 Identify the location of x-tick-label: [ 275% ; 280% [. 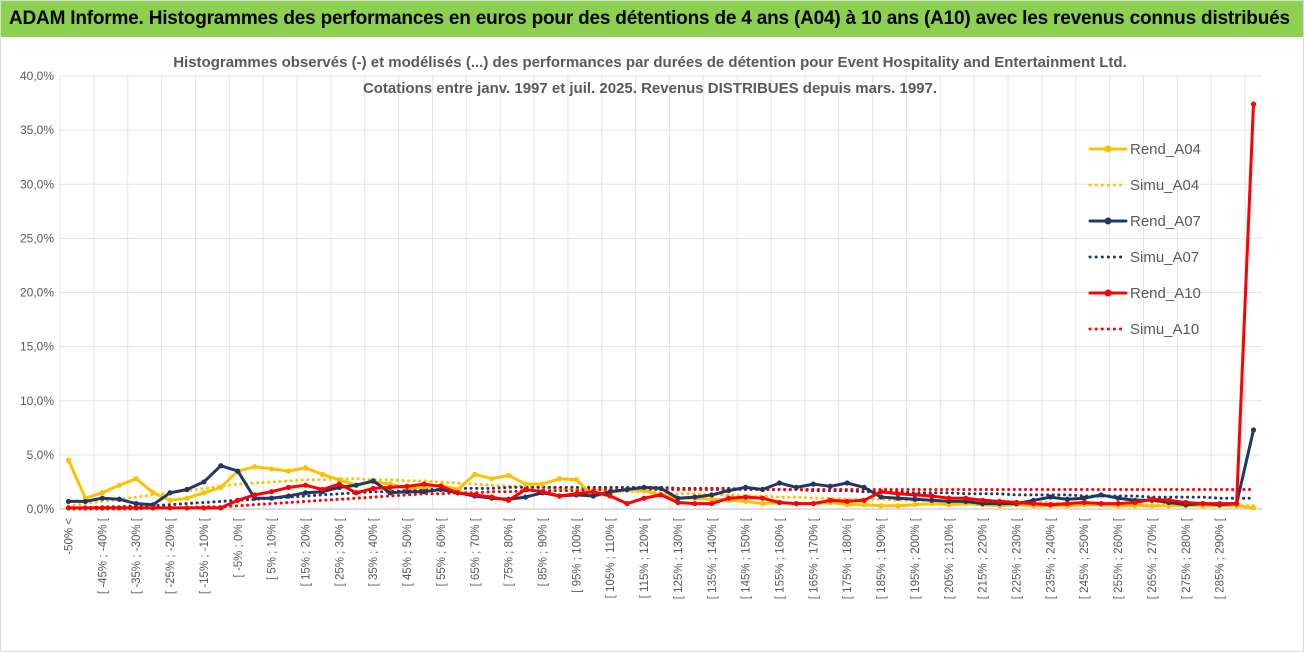
(1187, 558).